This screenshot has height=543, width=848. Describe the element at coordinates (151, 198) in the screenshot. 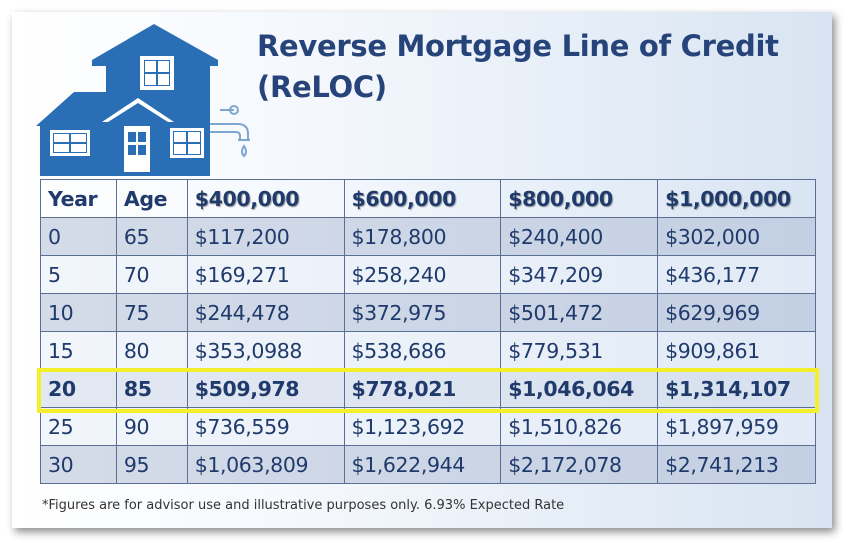

I see `header-age: Age` at that location.